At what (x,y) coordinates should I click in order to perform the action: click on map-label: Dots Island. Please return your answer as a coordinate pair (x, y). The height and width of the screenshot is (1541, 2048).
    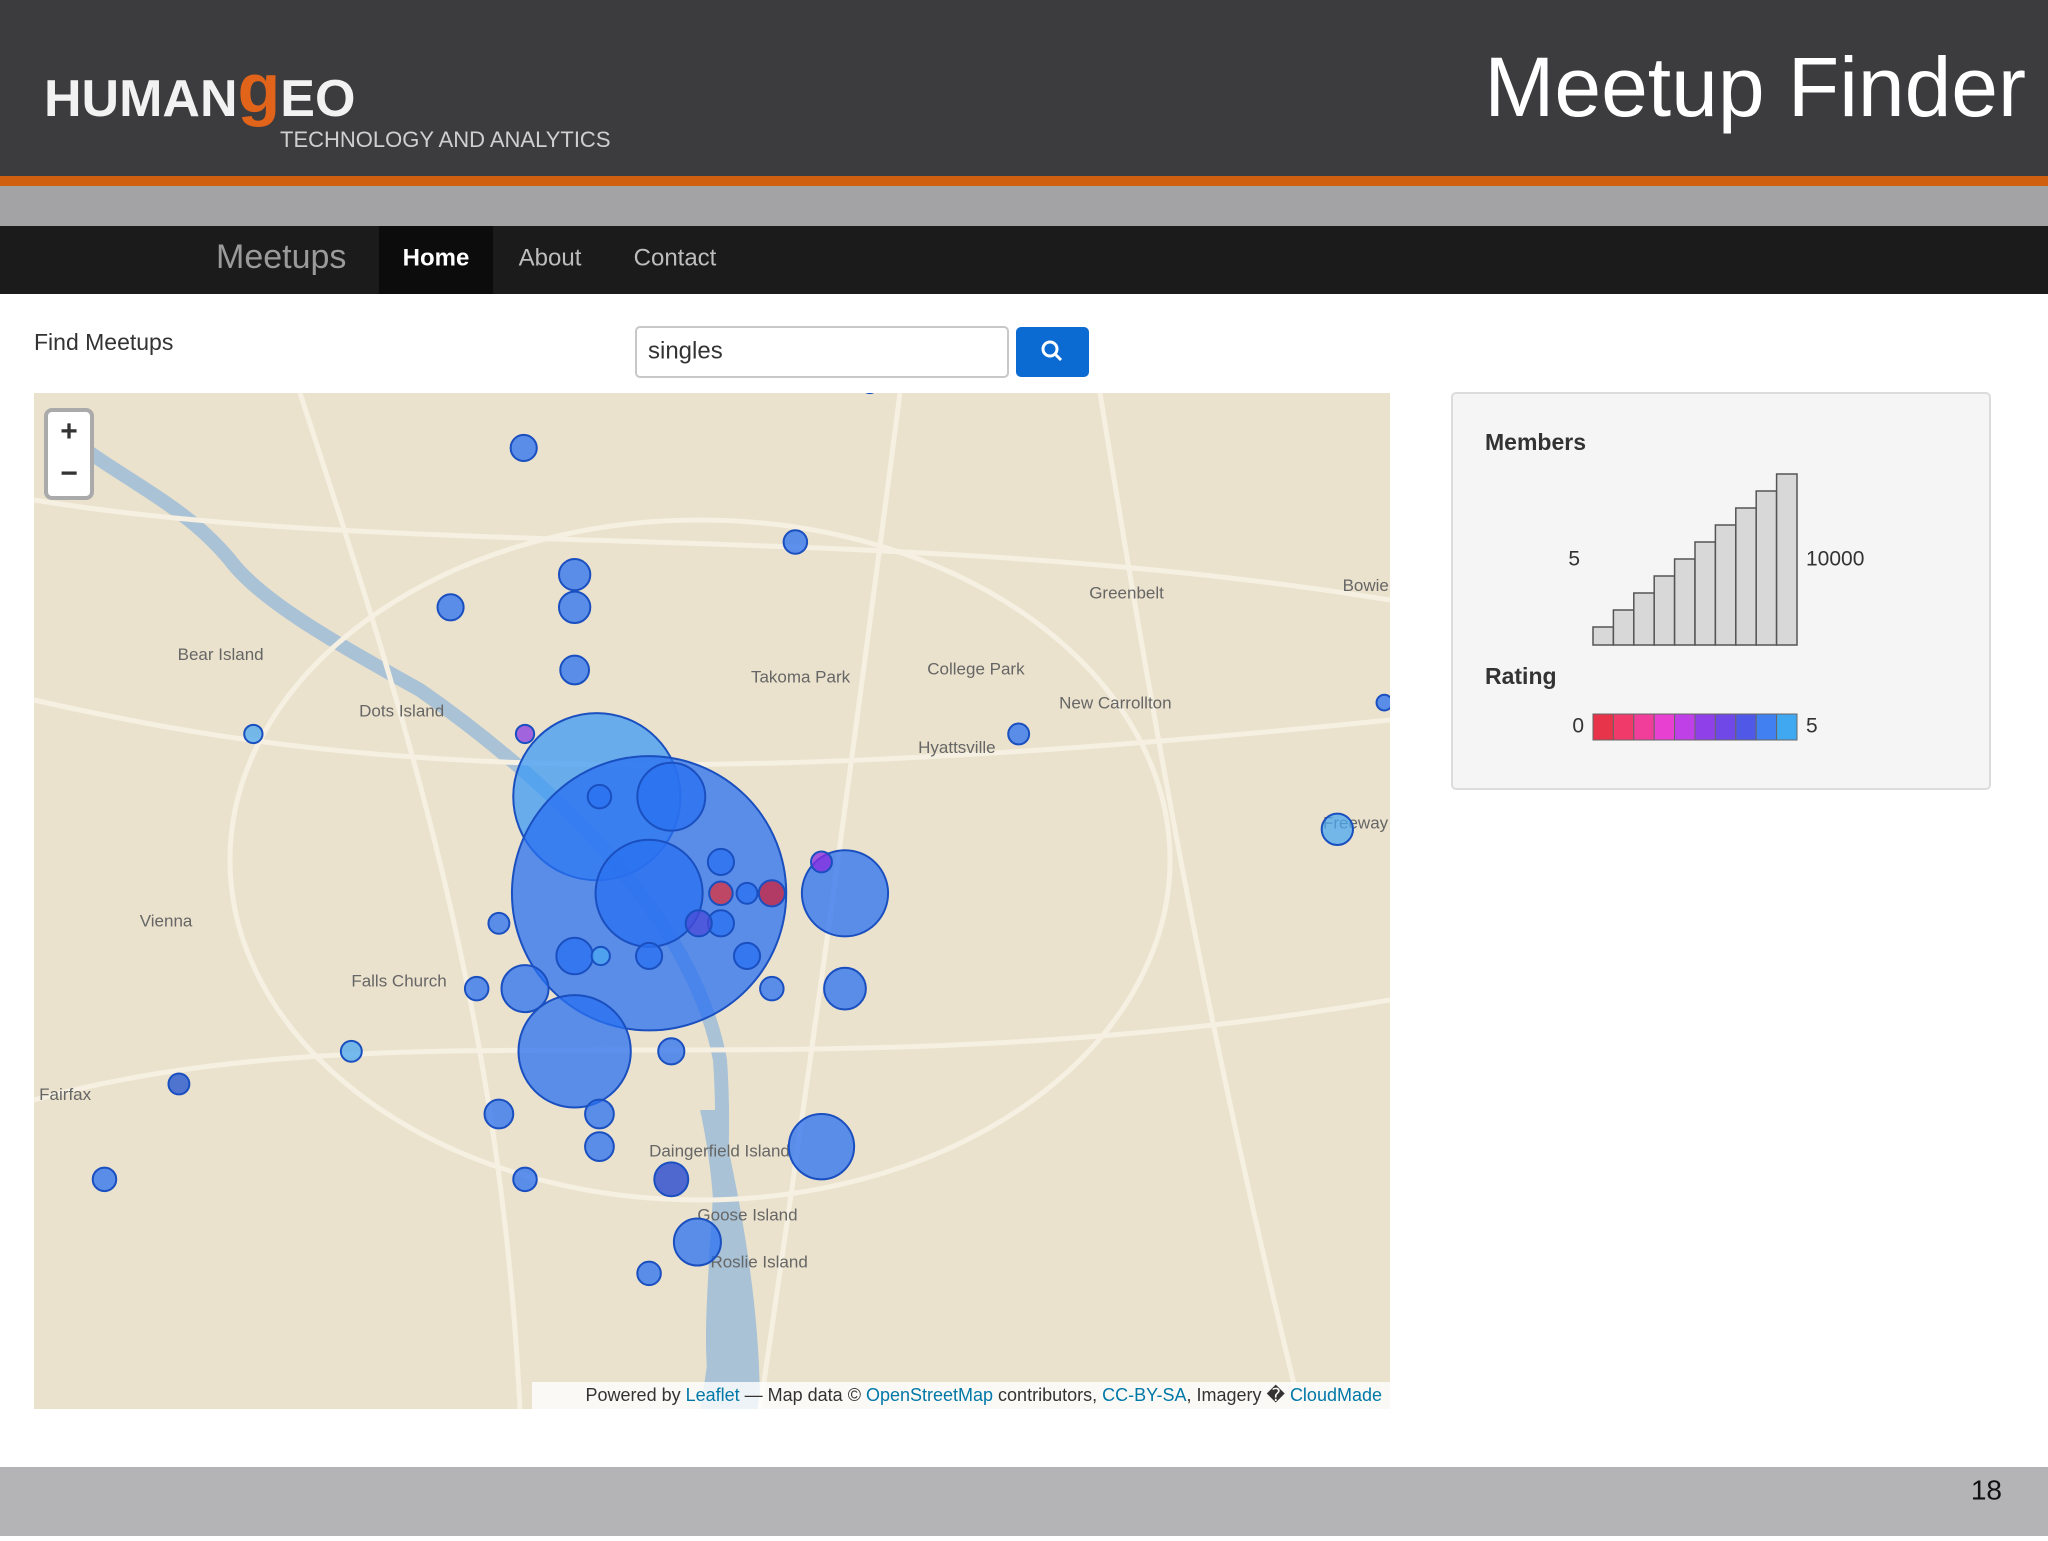
    Looking at the image, I should click on (401, 710).